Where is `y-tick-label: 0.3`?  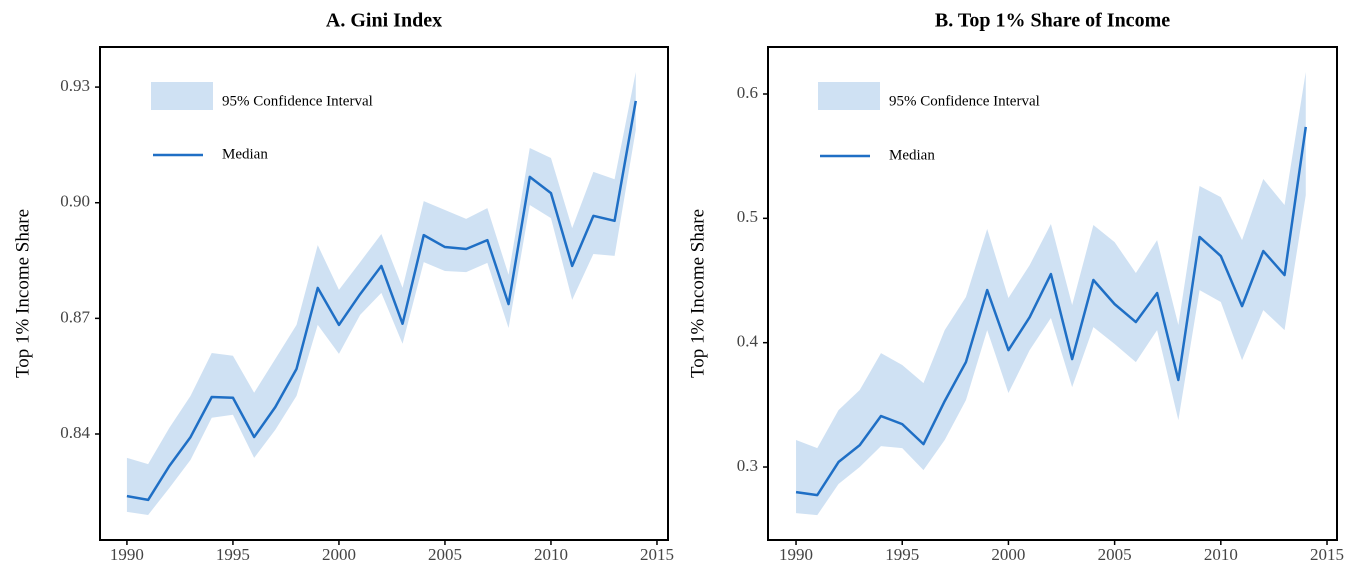 y-tick-label: 0.3 is located at coordinates (747, 465).